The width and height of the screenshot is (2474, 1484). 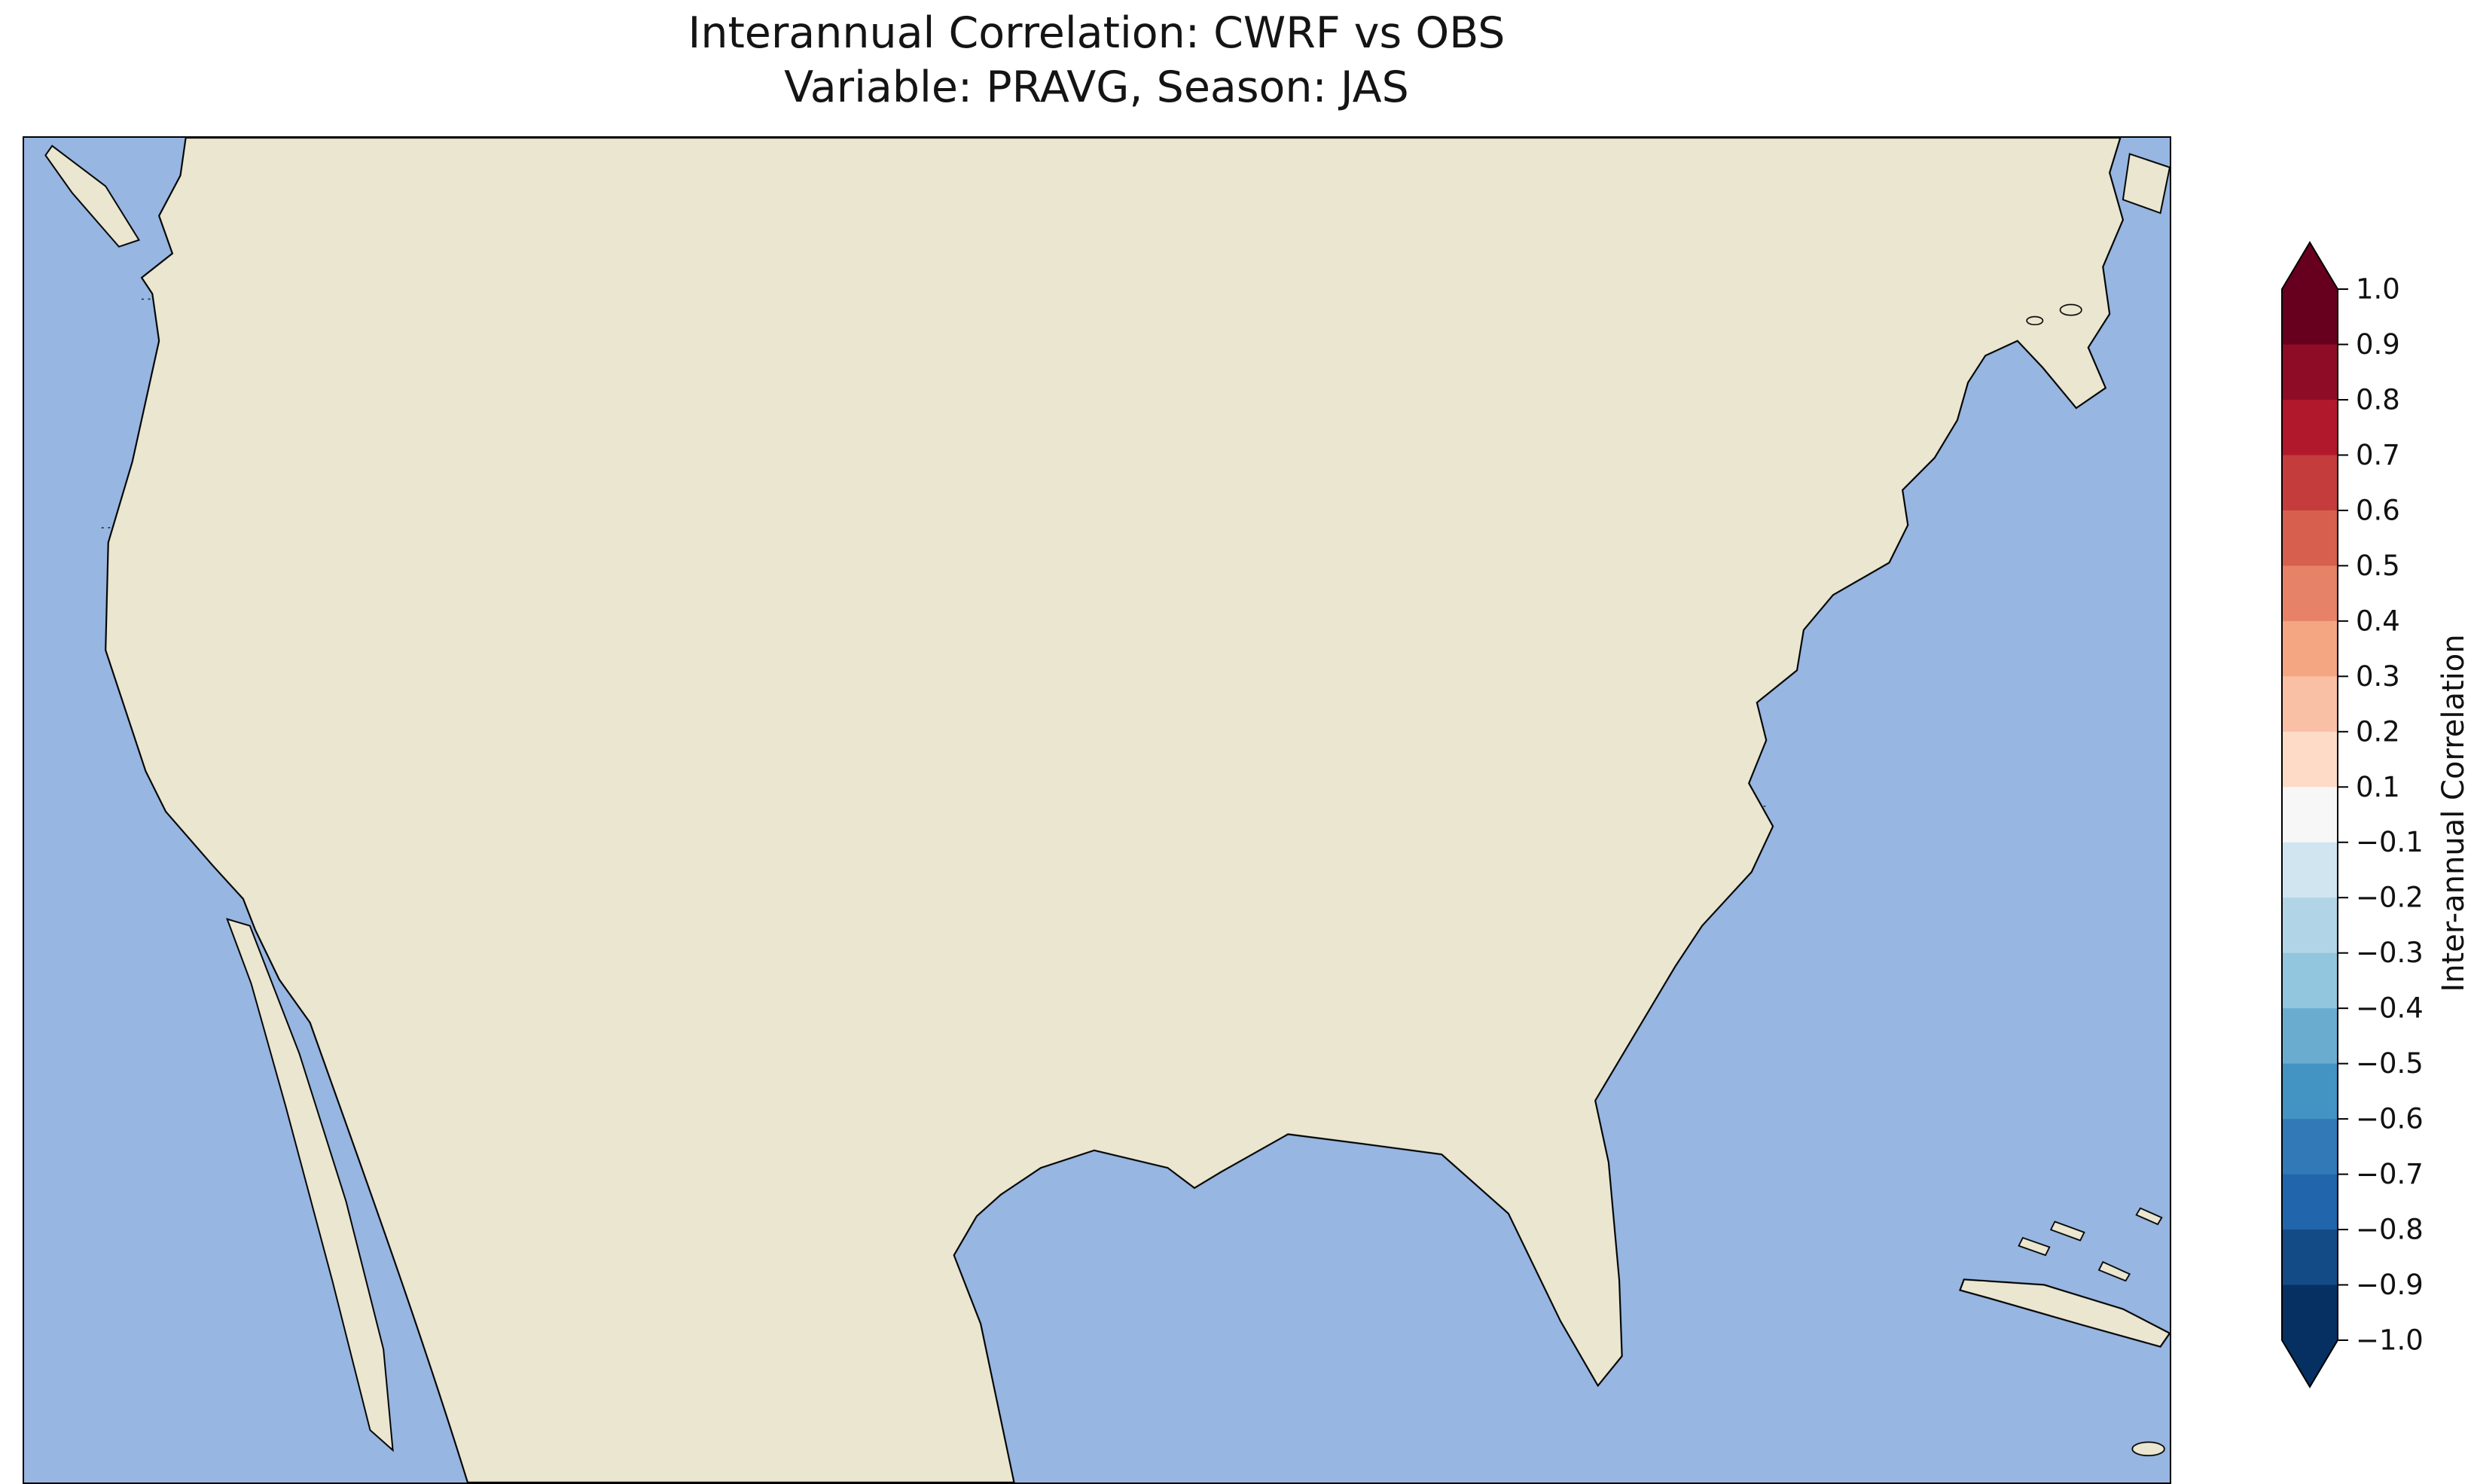 What do you see at coordinates (2390, 1285) in the screenshot?
I see `colorbar-tick-label: −0.9` at bounding box center [2390, 1285].